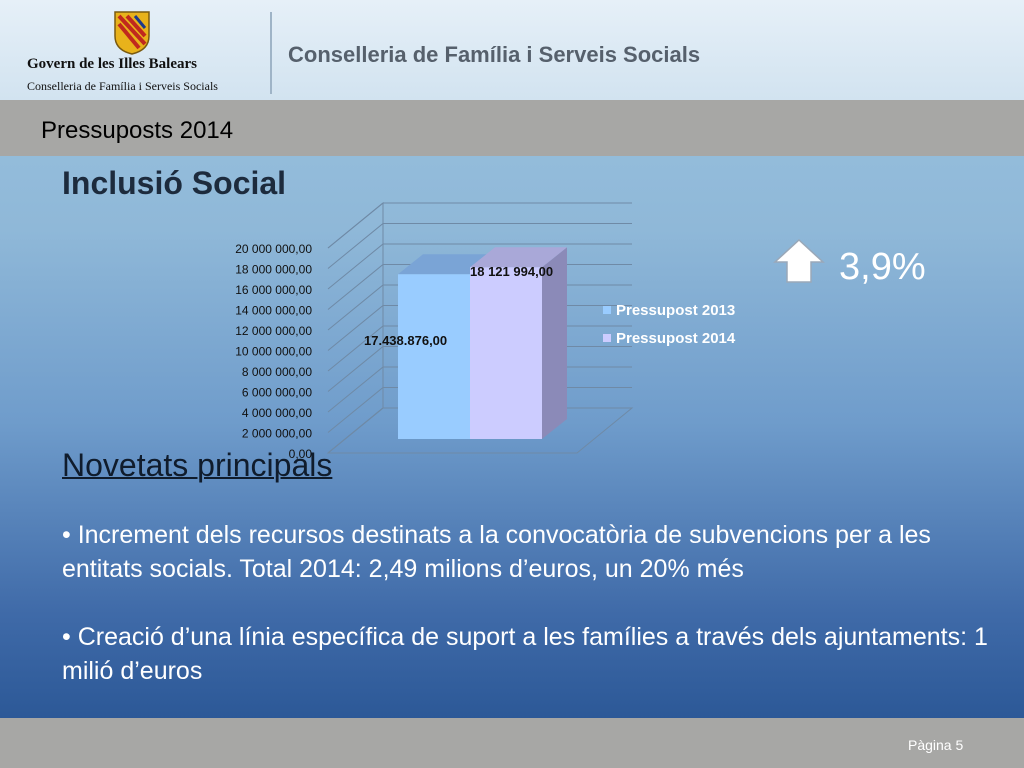  I want to click on header-divider, so click(271, 53).